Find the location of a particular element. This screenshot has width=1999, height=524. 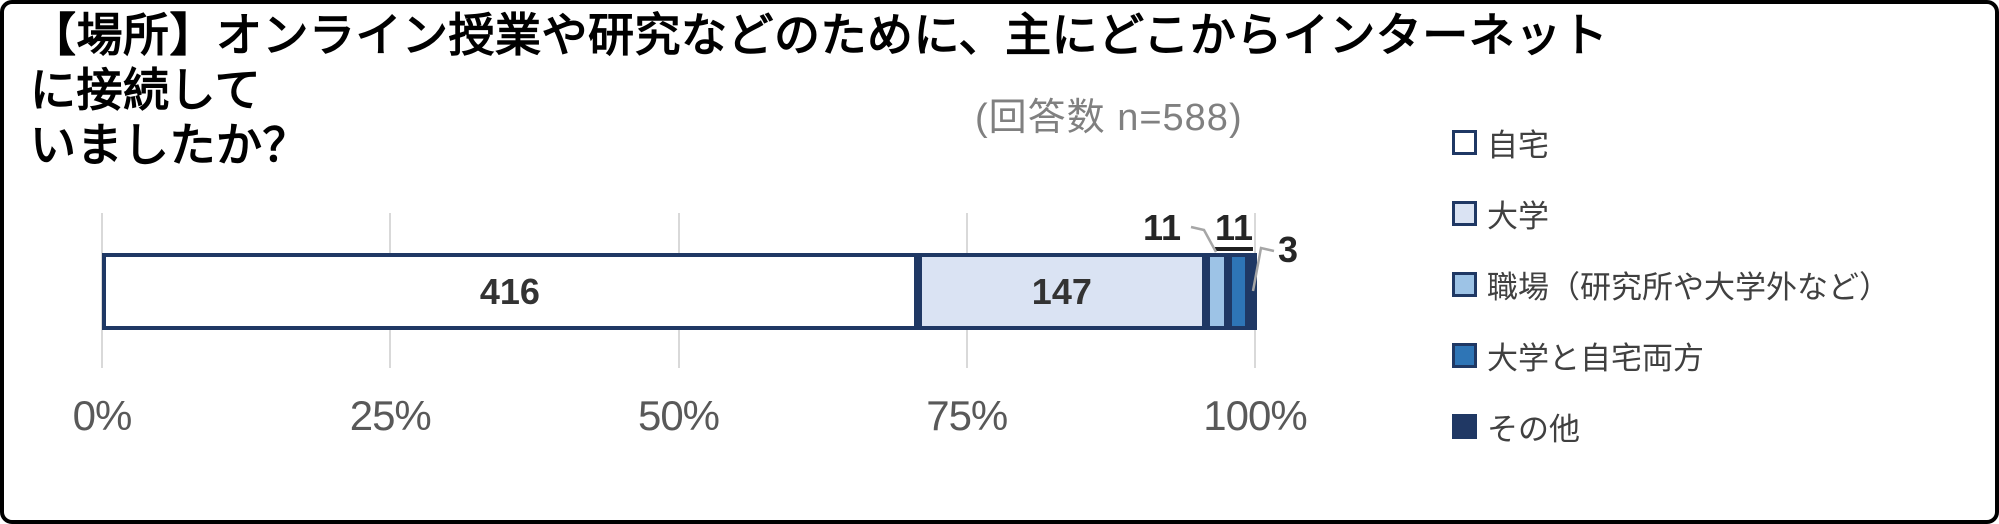

data-label-inside-1: 147 is located at coordinates (1061, 291).